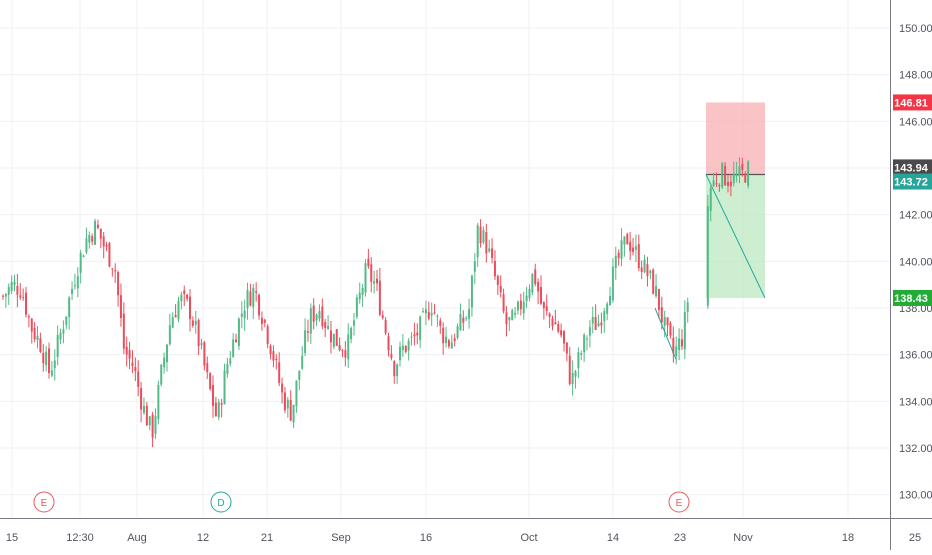 This screenshot has height=555, width=932. What do you see at coordinates (915, 216) in the screenshot?
I see `y-tick-label: 142.00` at bounding box center [915, 216].